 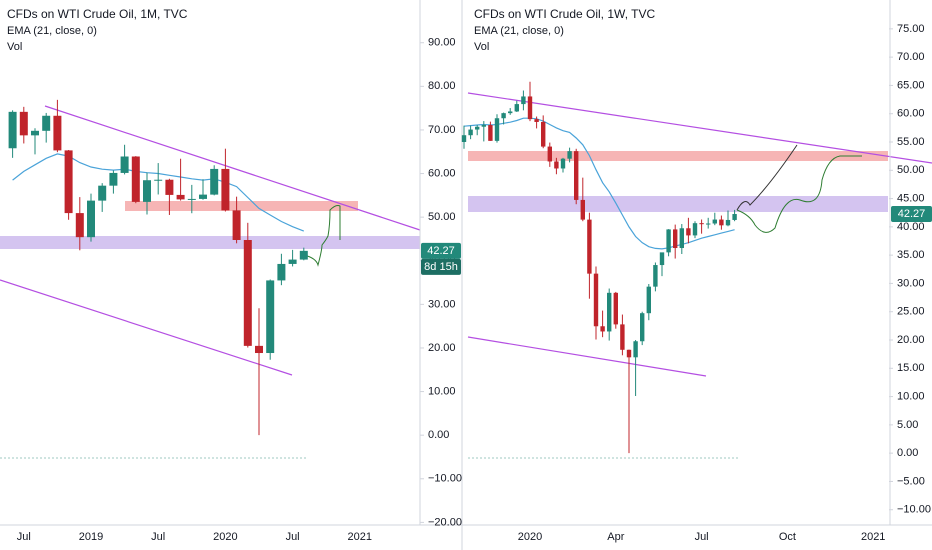 I want to click on y-tick-label: 90.00, so click(x=442, y=43).